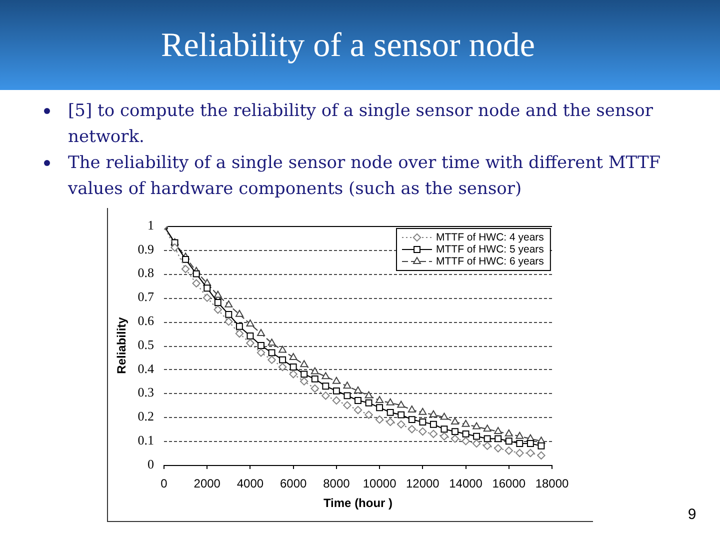 This screenshot has height=540, width=720. Describe the element at coordinates (146, 440) in the screenshot. I see `y-tick-label: 0.1` at that location.